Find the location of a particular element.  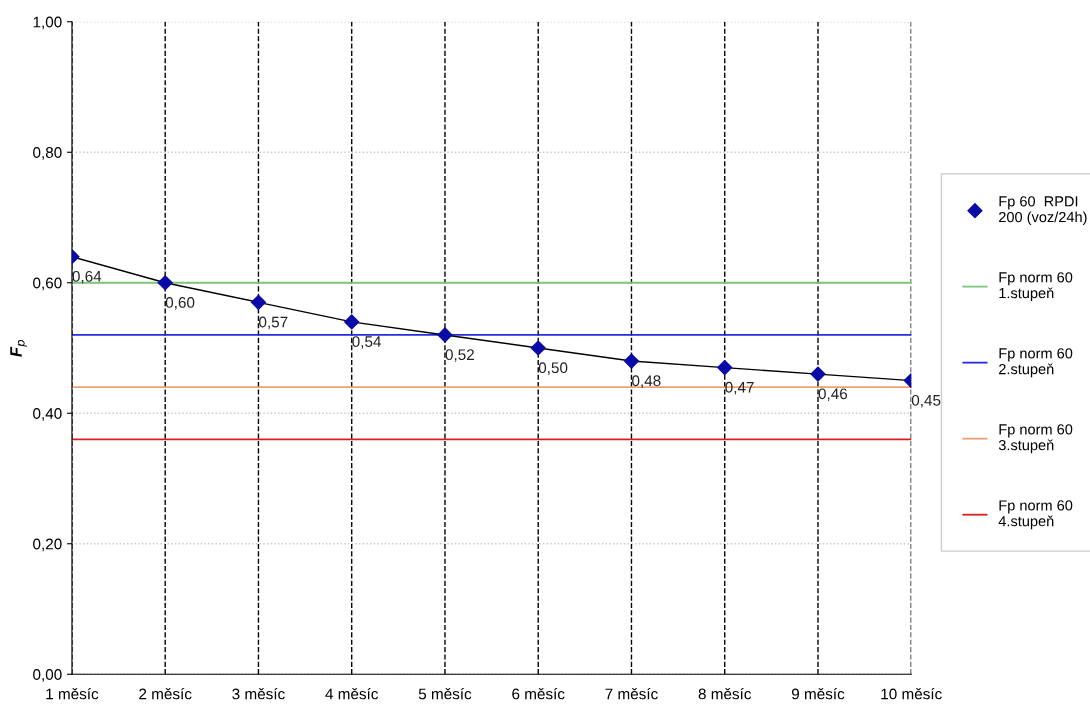

y-tick-label: 0,80 is located at coordinates (47, 153).